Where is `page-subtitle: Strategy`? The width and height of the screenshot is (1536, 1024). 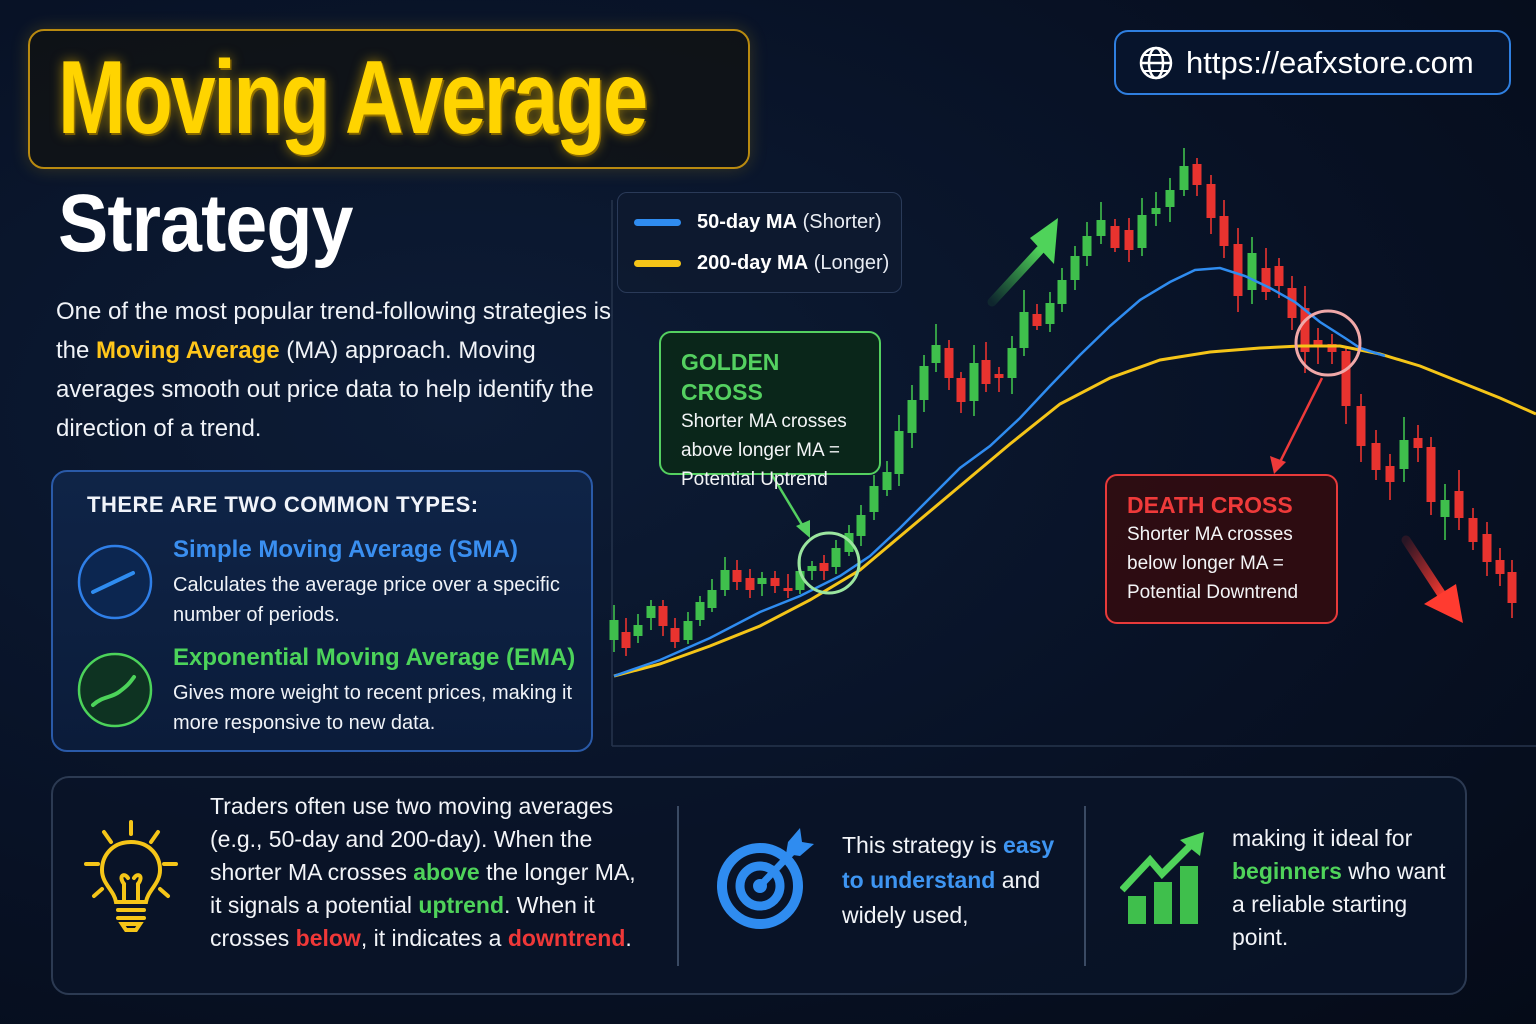
page-subtitle: Strategy is located at coordinates (205, 223).